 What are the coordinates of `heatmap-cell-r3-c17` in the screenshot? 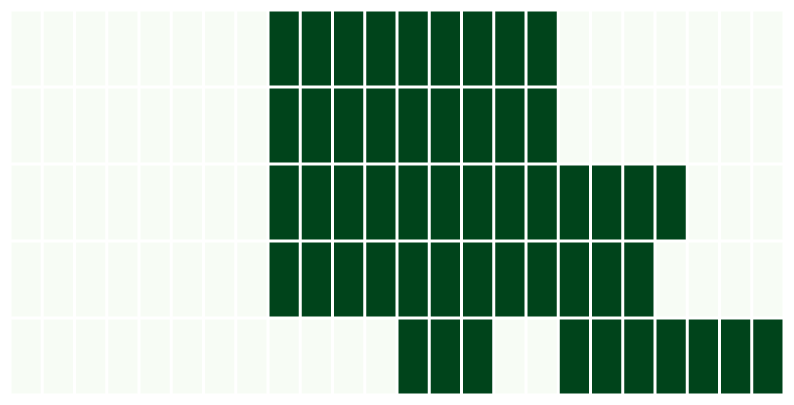 It's located at (574, 279).